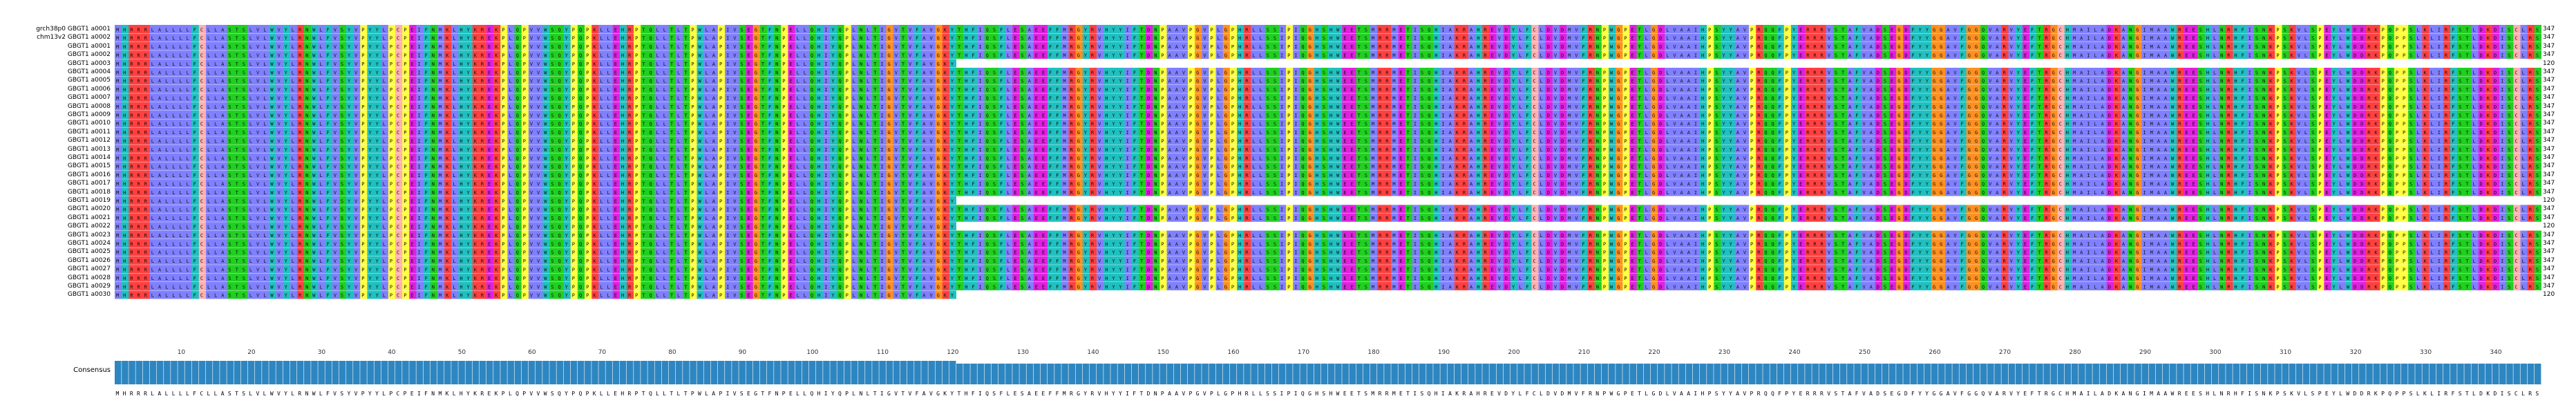 The height and width of the screenshot is (412, 2576). Describe the element at coordinates (55, 29) in the screenshot. I see `sequence-name: grch38p0 GBGT1 a0001` at that location.